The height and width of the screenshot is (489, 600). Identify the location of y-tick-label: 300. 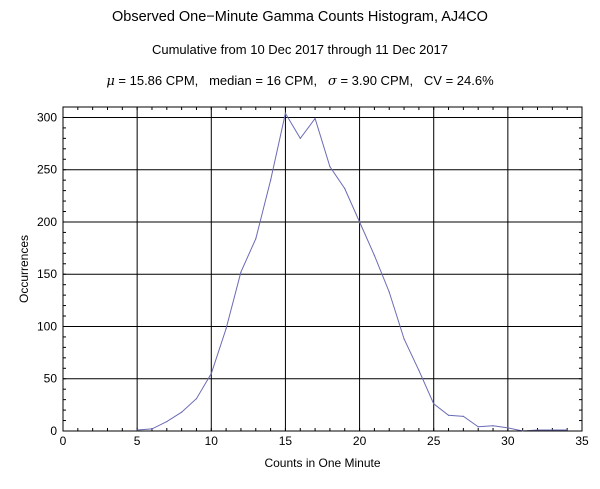
(47, 117).